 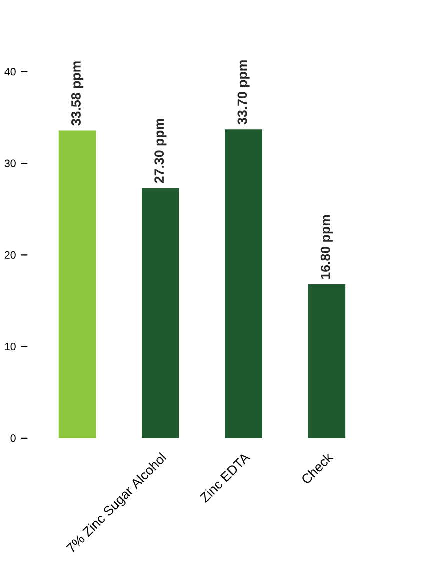 What do you see at coordinates (10, 347) in the screenshot?
I see `y-tick-label: 10` at bounding box center [10, 347].